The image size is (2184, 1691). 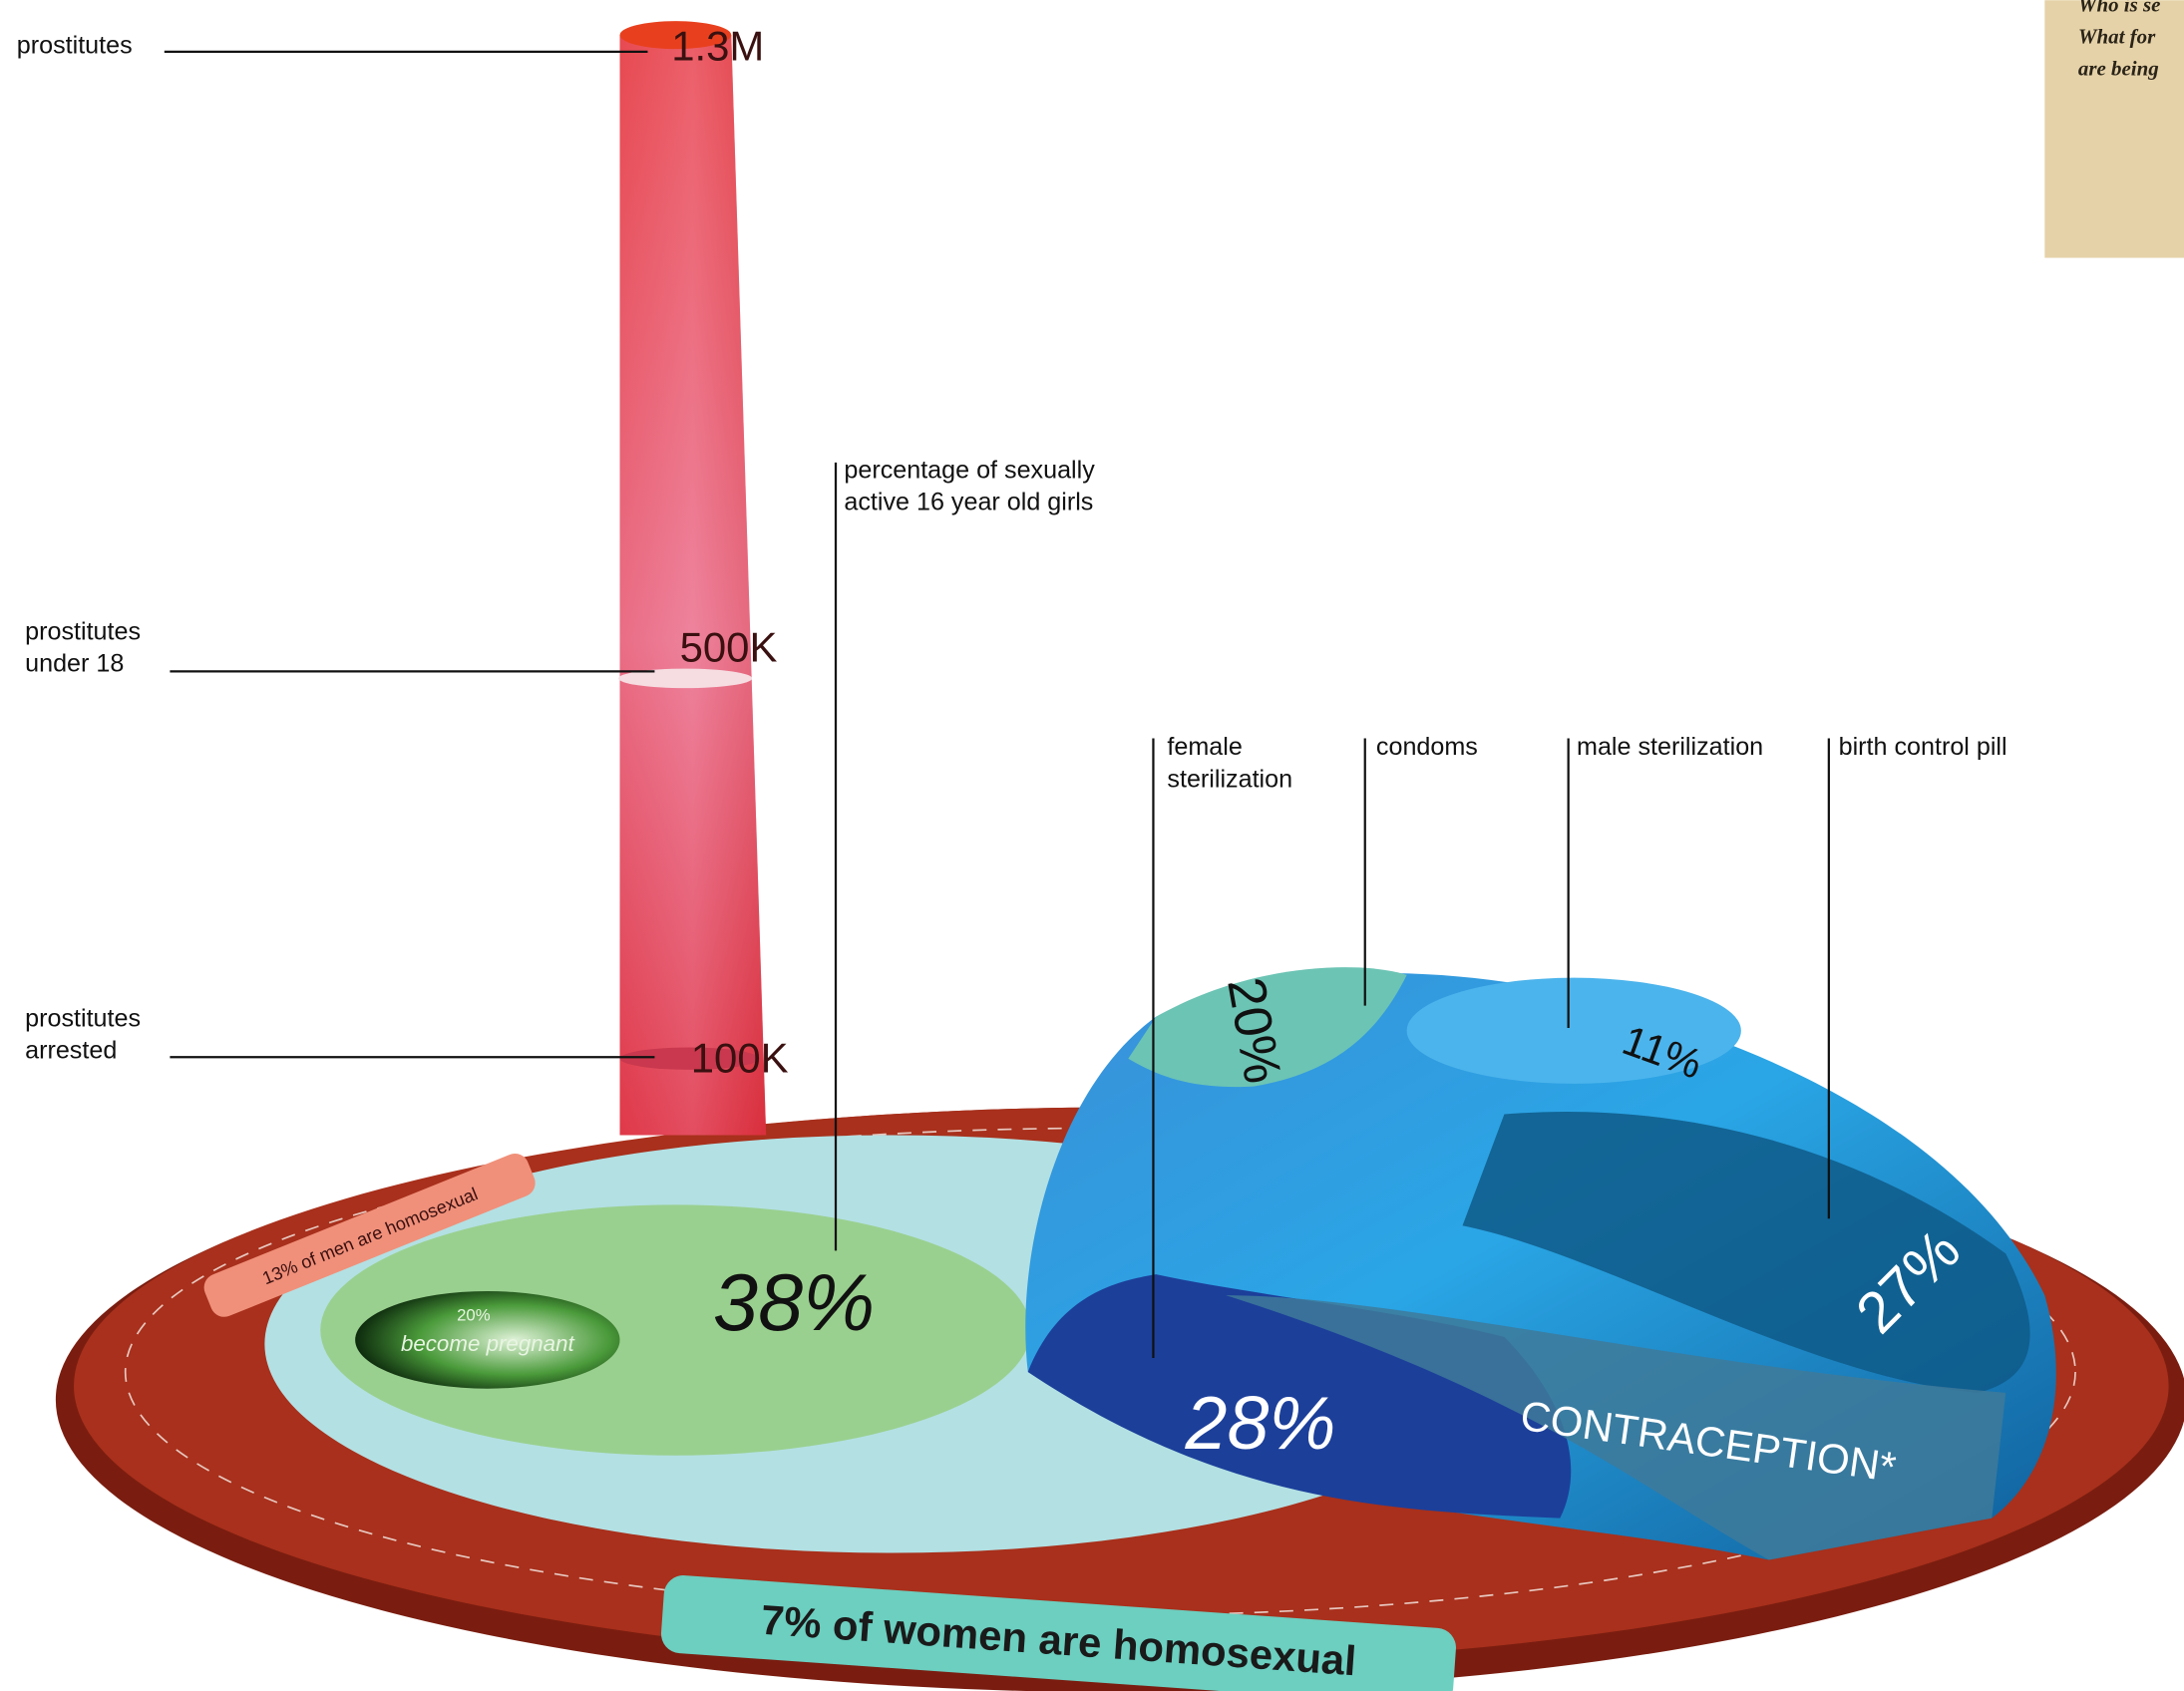 I want to click on label: arrested, so click(x=71, y=1051).